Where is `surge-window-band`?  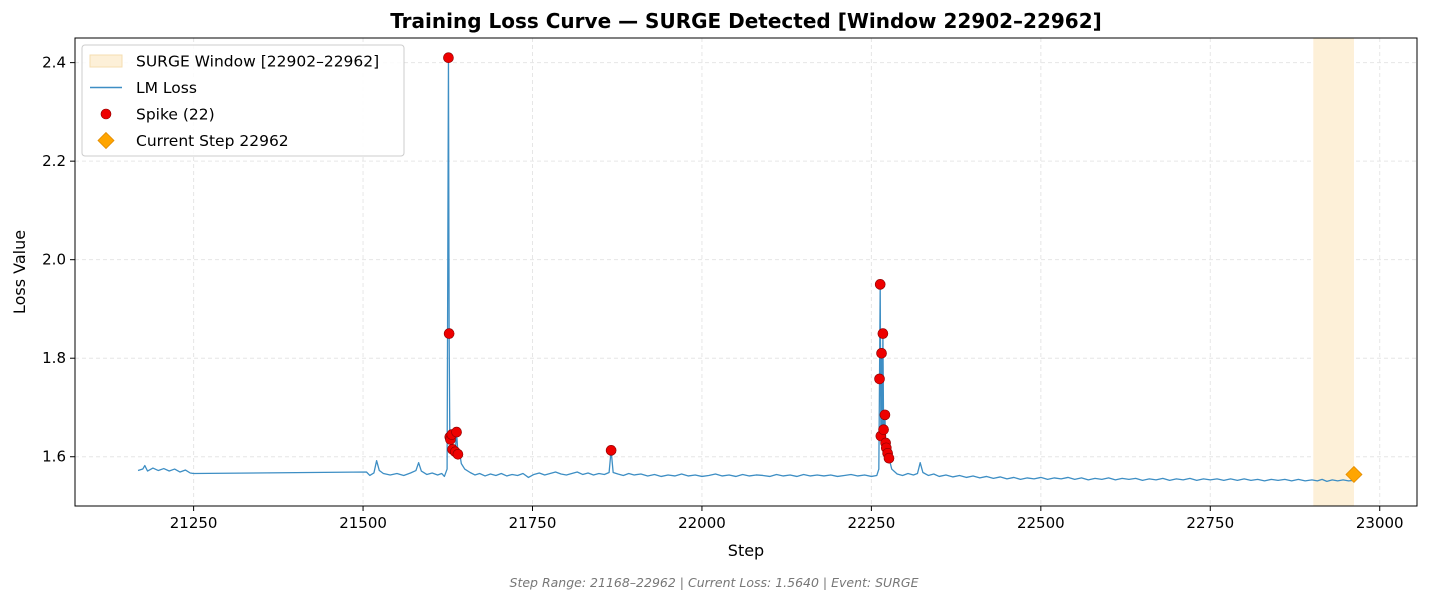
surge-window-band is located at coordinates (1333, 272).